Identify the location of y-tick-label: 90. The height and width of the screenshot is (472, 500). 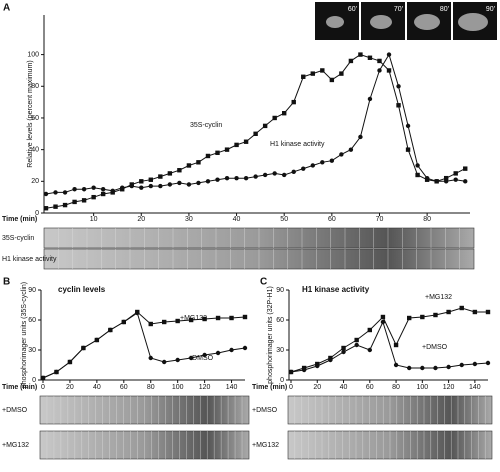
(32, 290).